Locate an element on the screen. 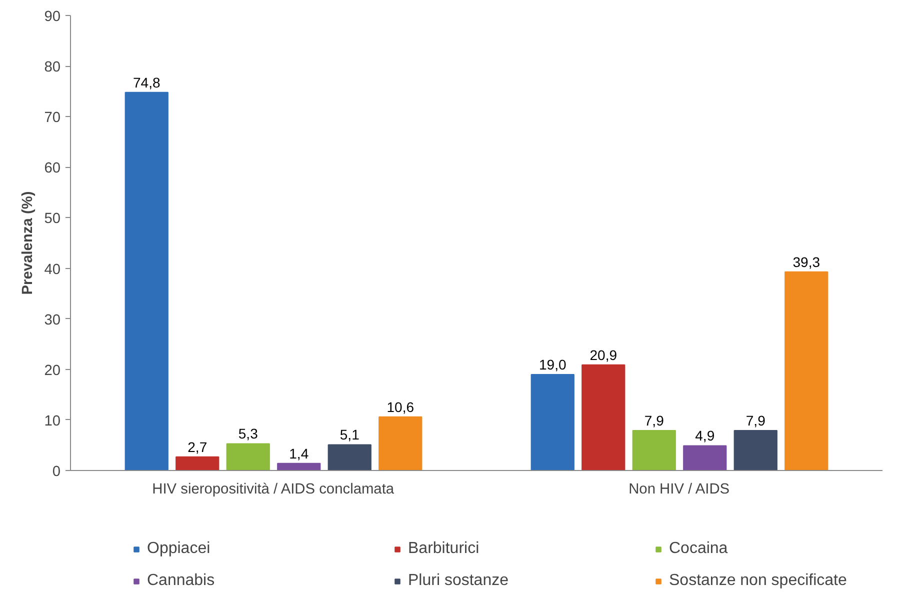 This screenshot has width=914, height=612. data-label: 19,0 is located at coordinates (552, 364).